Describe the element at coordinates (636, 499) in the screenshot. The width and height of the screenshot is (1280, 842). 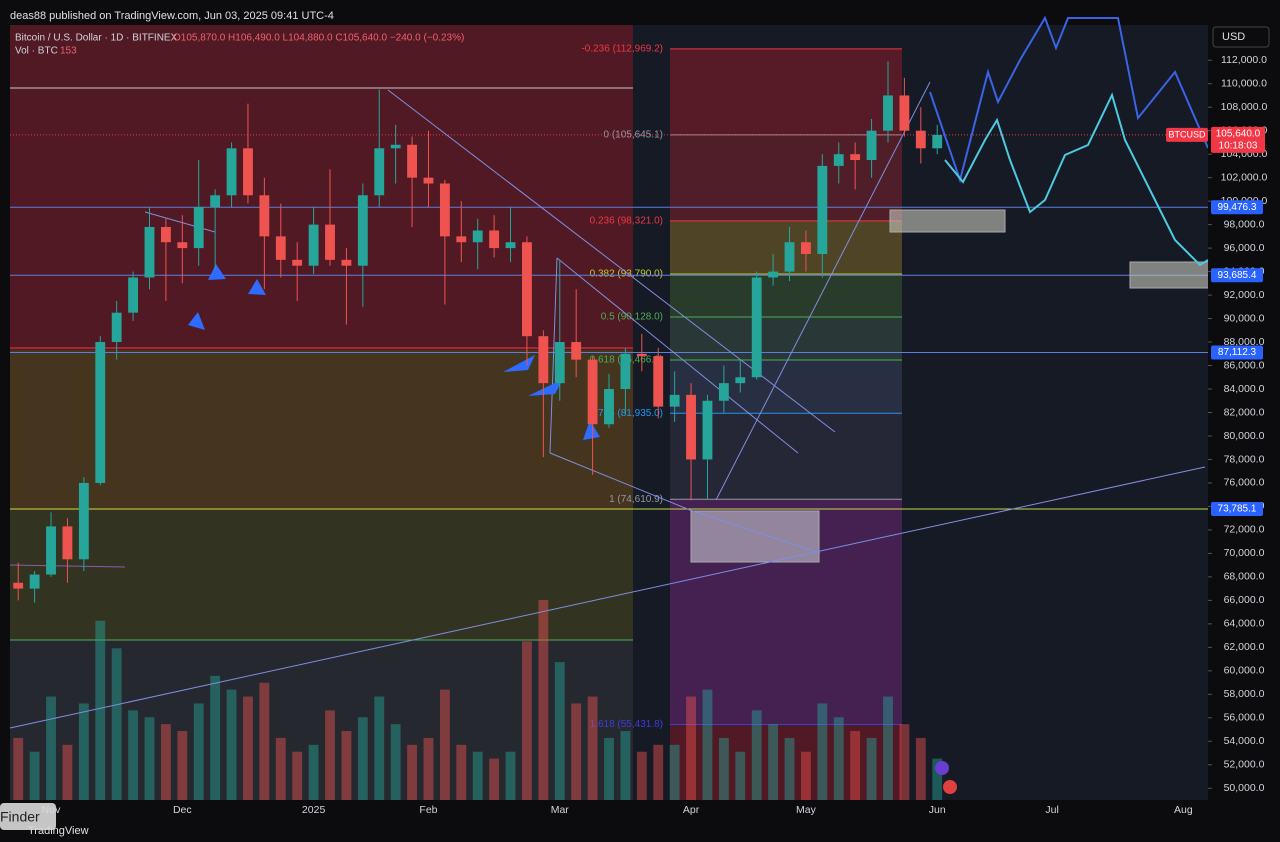
I see `fib-label: 1 (74,610.9)` at that location.